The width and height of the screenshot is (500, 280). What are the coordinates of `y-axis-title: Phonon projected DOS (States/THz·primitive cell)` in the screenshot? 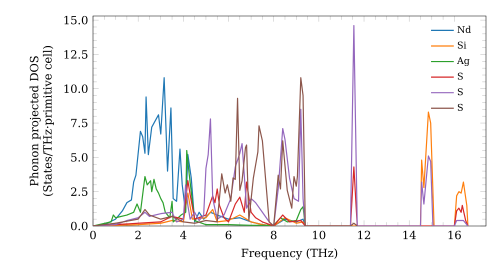 It's located at (42, 121).